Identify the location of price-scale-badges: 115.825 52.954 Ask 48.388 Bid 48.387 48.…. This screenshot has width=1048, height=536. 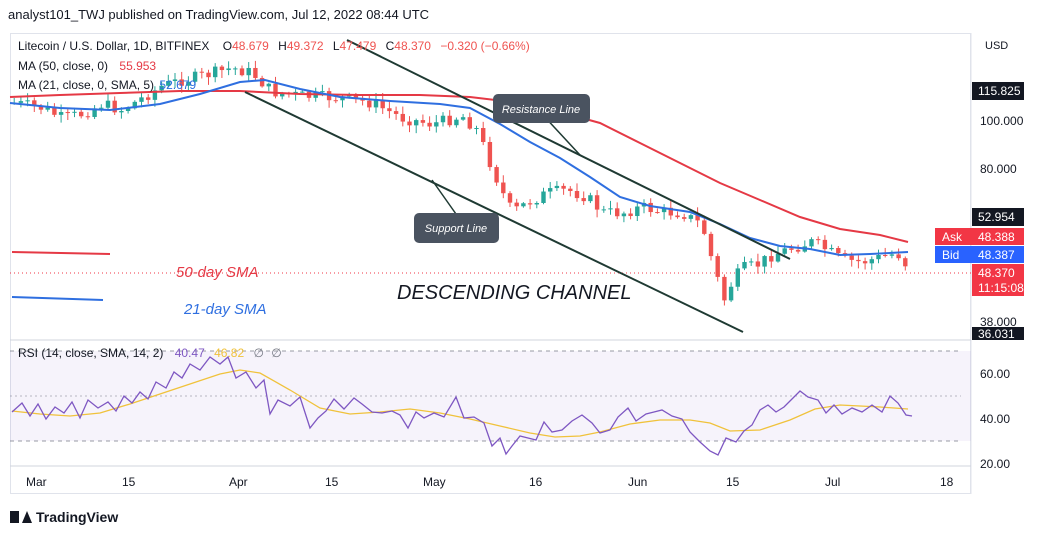
(979, 211).